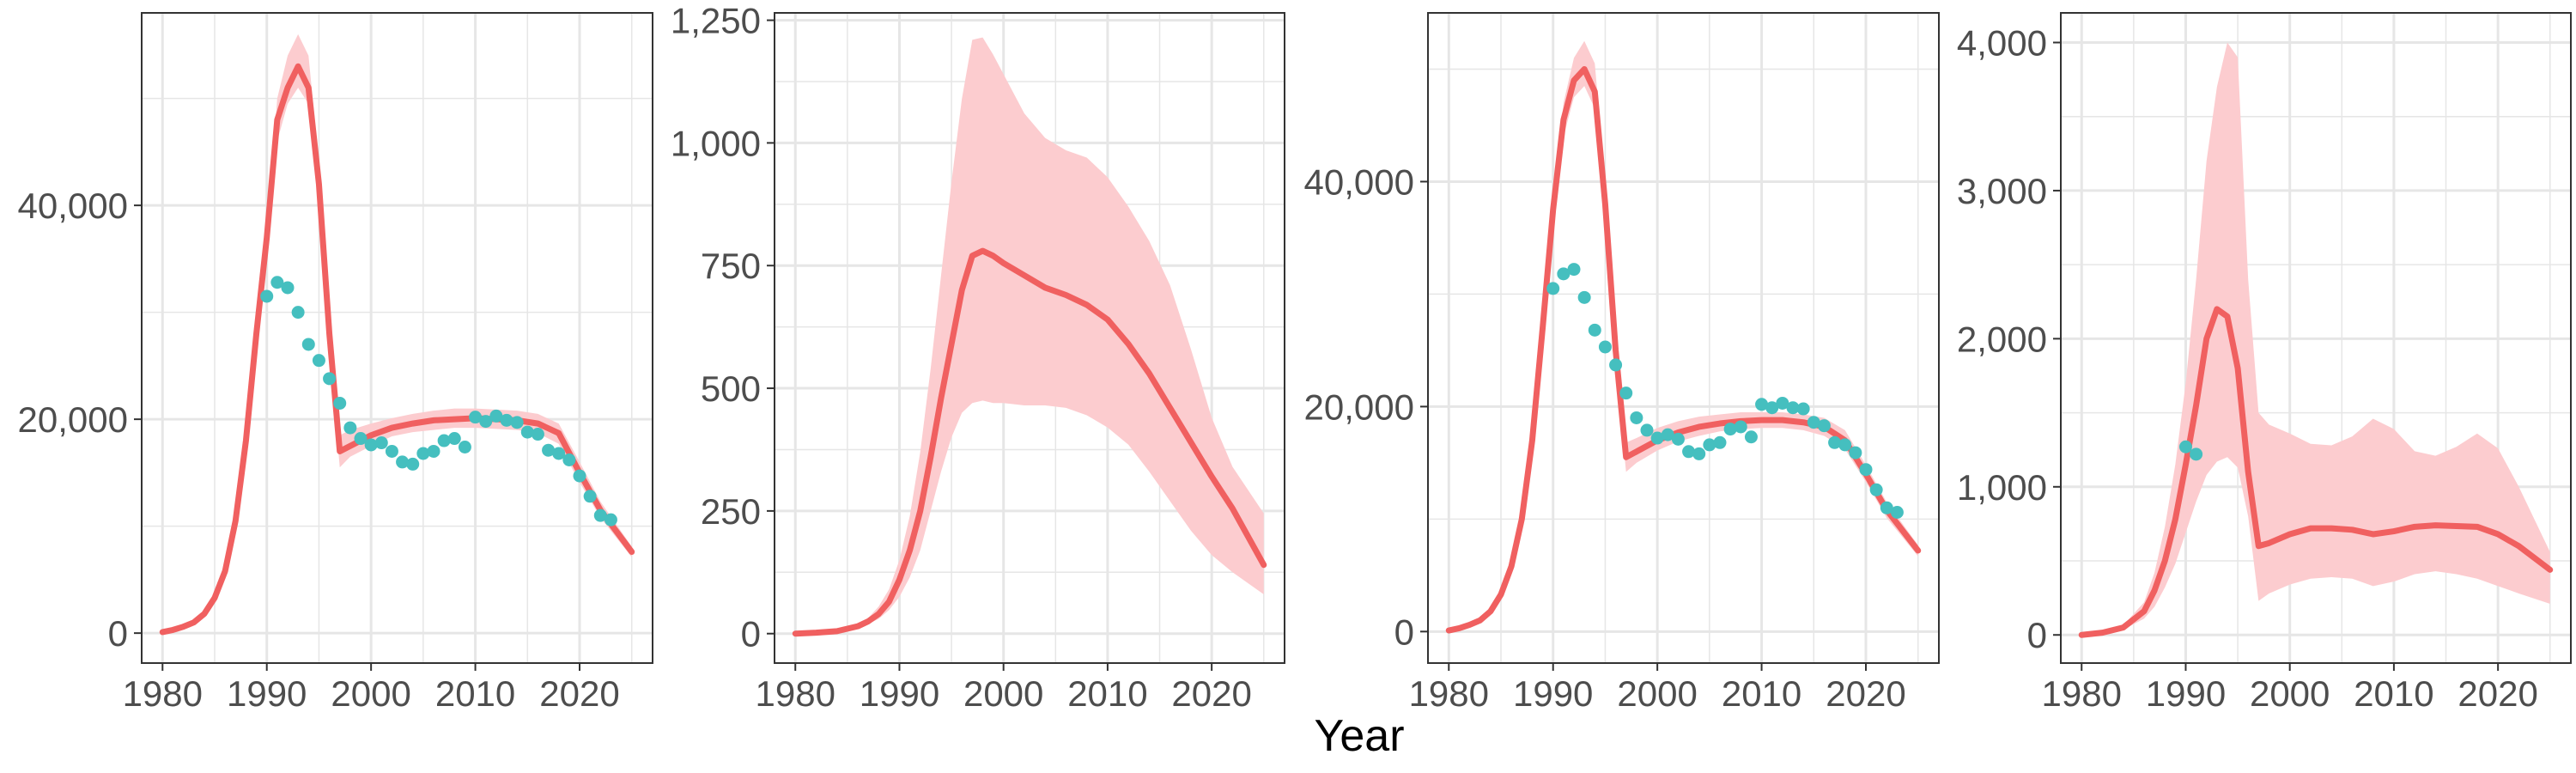 The width and height of the screenshot is (2576, 773). Describe the element at coordinates (2002, 191) in the screenshot. I see `y-tick-label: 3,000` at that location.